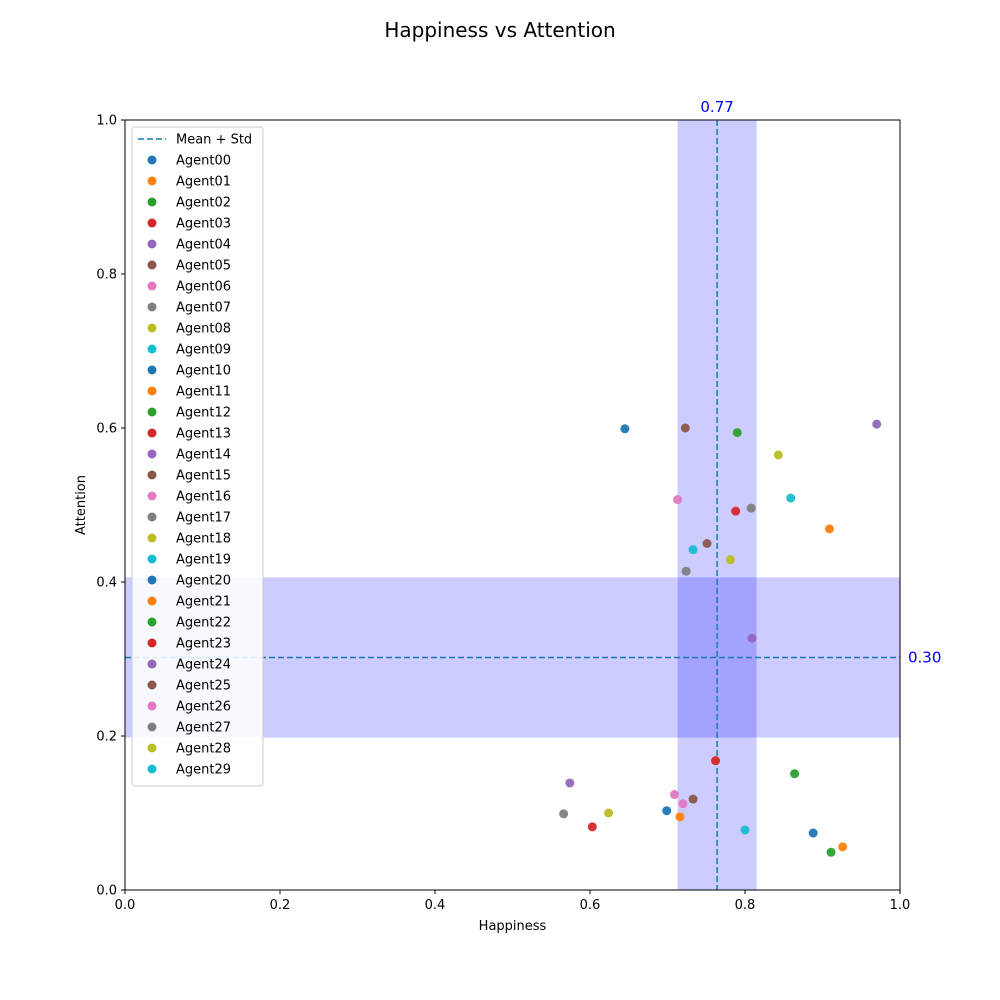  I want to click on point-agent21, so click(680, 817).